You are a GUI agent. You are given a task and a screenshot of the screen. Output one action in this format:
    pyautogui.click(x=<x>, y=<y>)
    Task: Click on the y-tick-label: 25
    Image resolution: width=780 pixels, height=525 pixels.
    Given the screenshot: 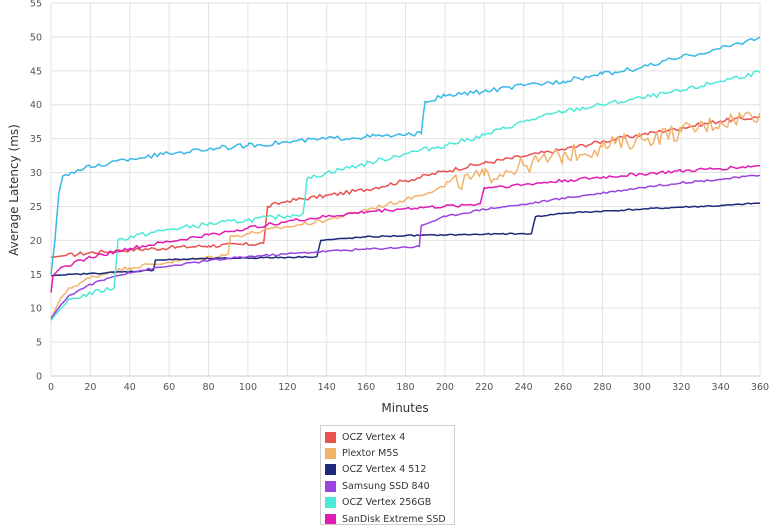 What is the action you would take?
    pyautogui.click(x=36, y=207)
    